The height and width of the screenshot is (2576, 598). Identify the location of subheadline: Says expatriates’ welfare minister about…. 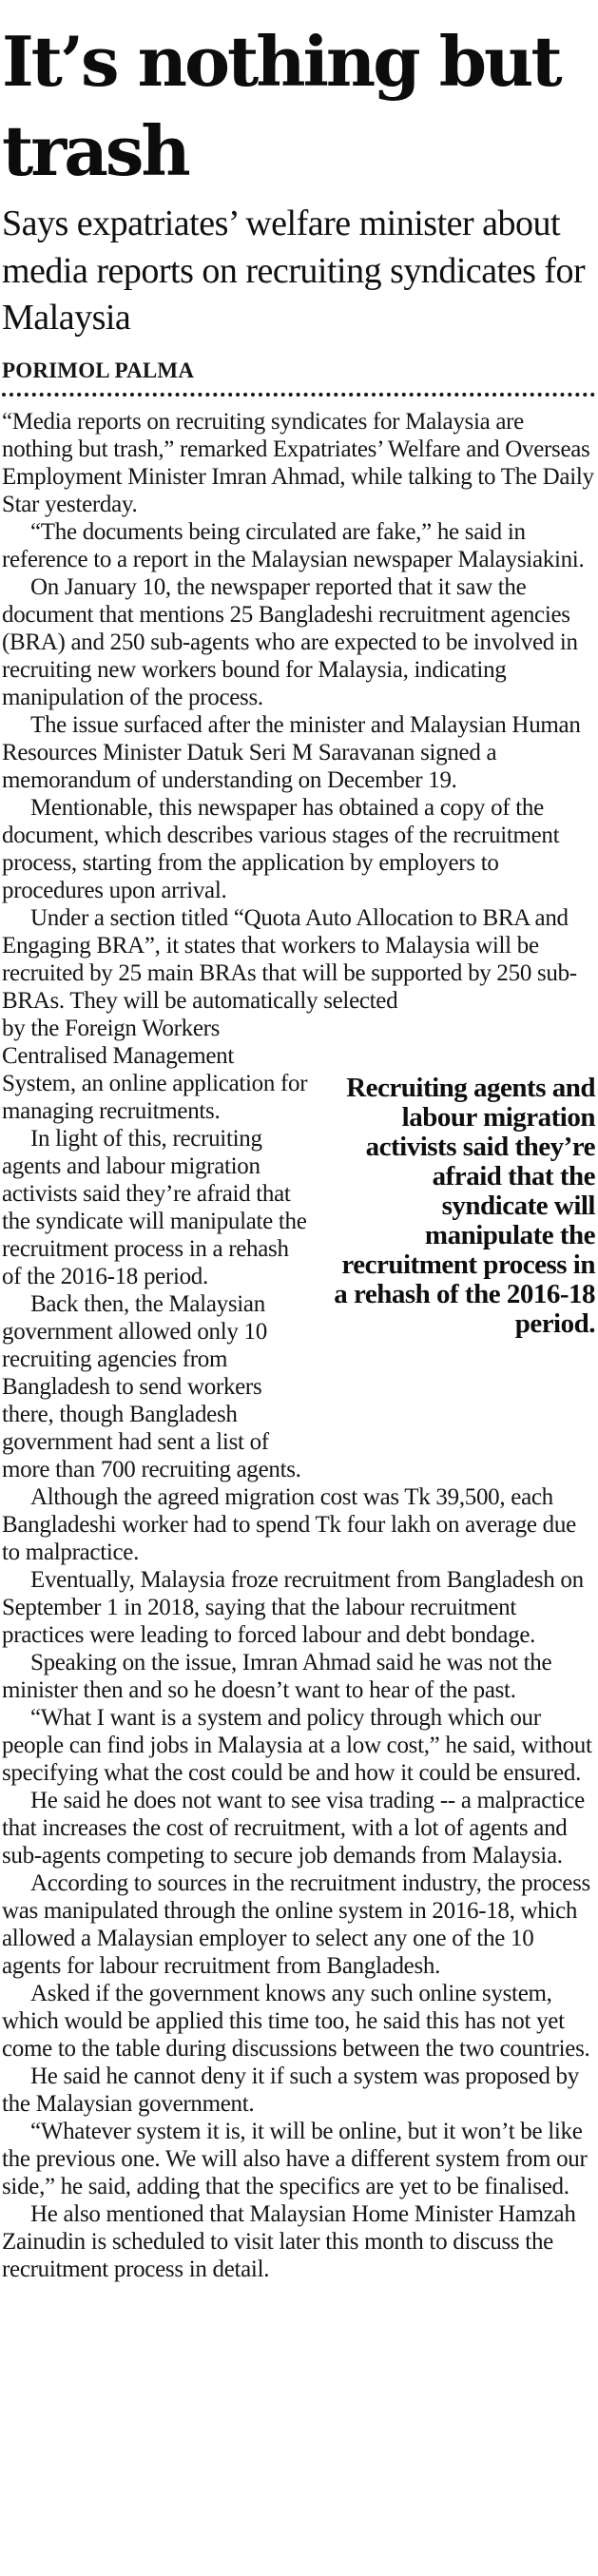
(294, 270).